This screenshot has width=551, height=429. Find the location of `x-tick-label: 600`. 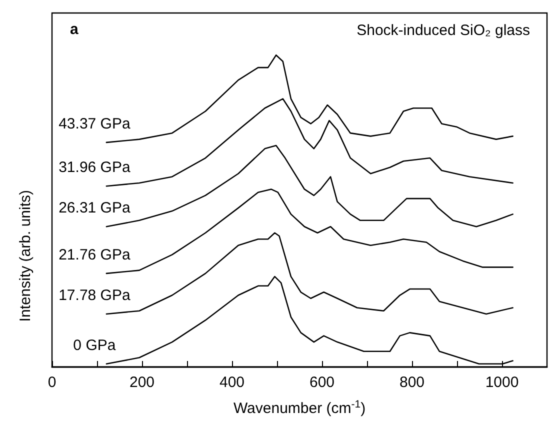

x-tick-label: 600 is located at coordinates (322, 382).